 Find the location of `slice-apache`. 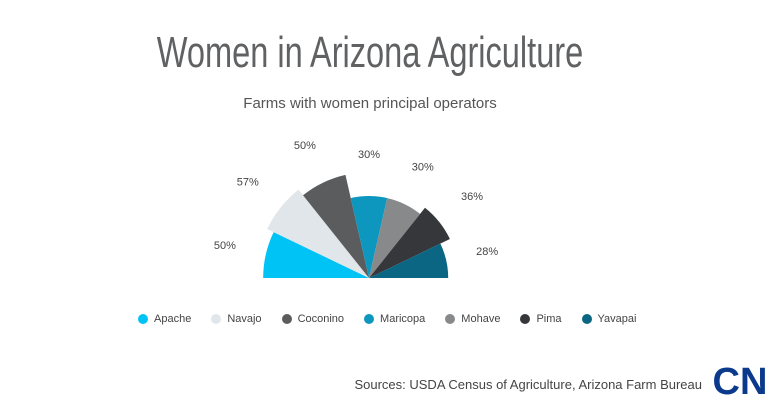

slice-apache is located at coordinates (316, 255).